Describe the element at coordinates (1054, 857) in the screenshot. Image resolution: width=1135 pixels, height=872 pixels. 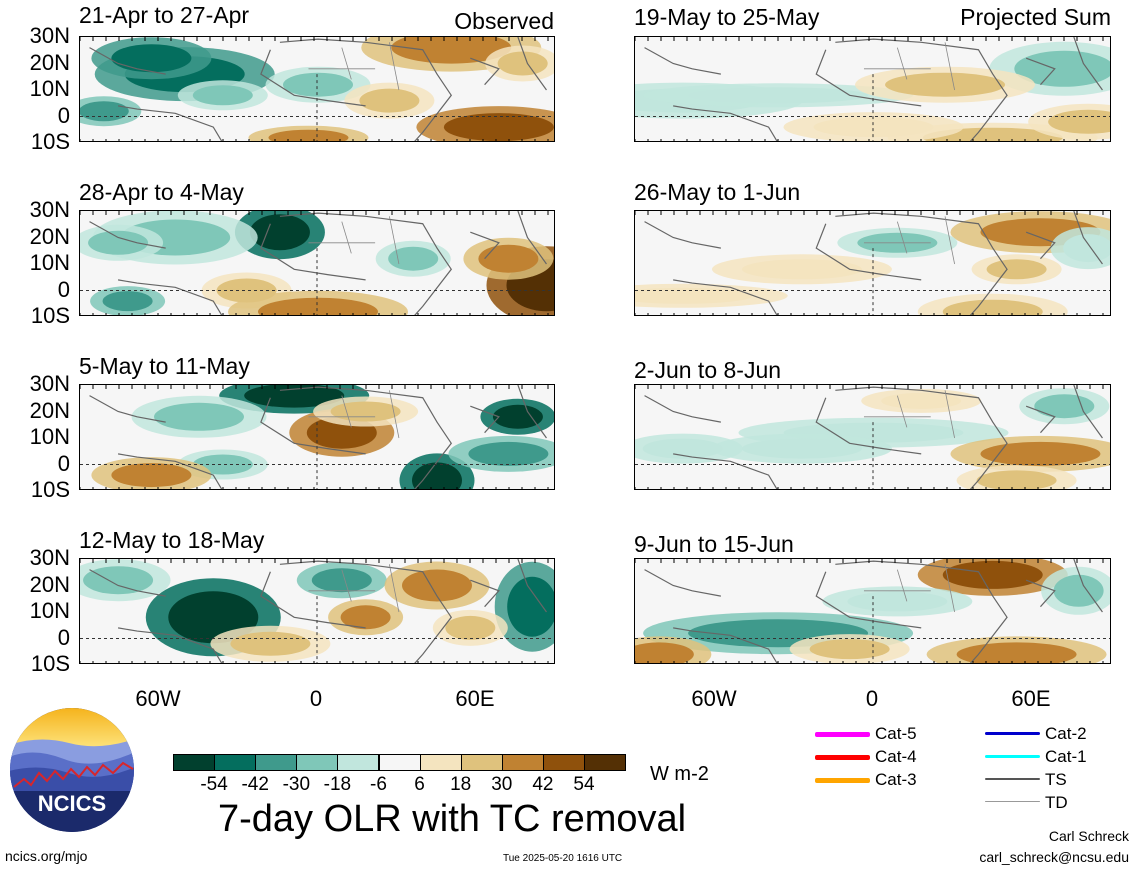
I see `footer-email: carl_schreck@ncsu.edu` at that location.